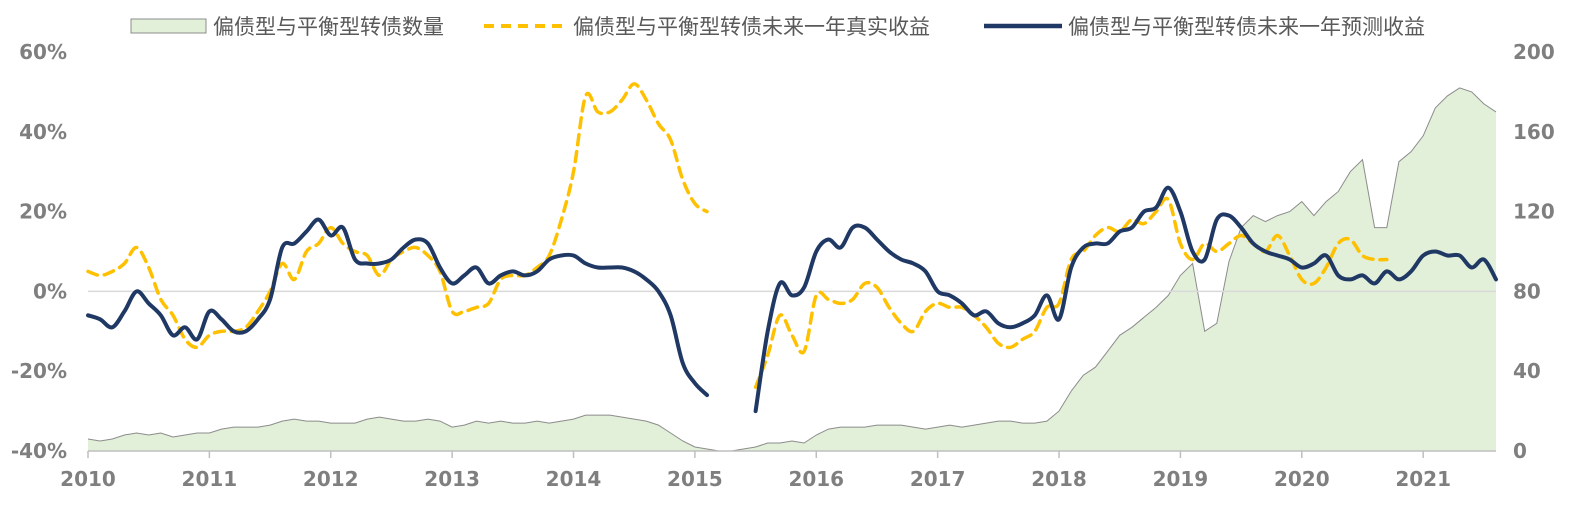 The width and height of the screenshot is (1596, 507). Describe the element at coordinates (1059, 479) in the screenshot. I see `x-tick-label: 2018` at that location.